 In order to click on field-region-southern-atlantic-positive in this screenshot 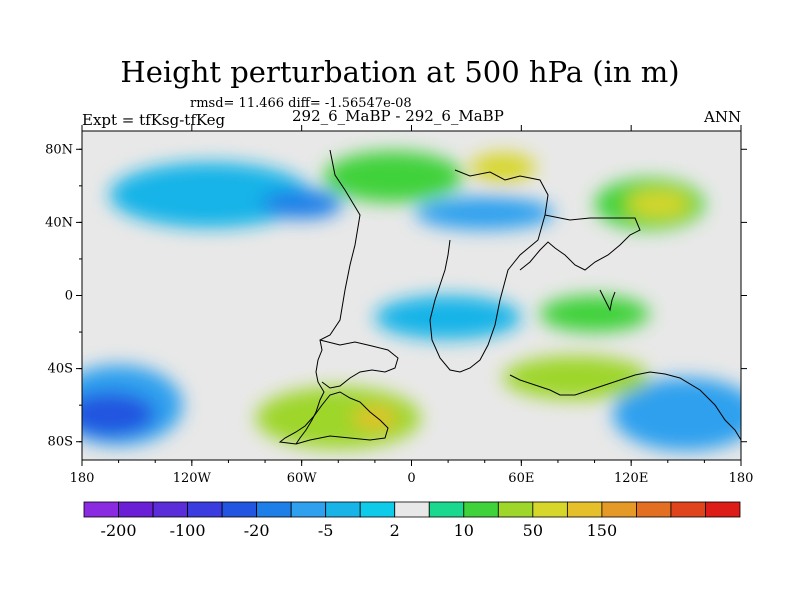, I will do `click(338, 418)`.